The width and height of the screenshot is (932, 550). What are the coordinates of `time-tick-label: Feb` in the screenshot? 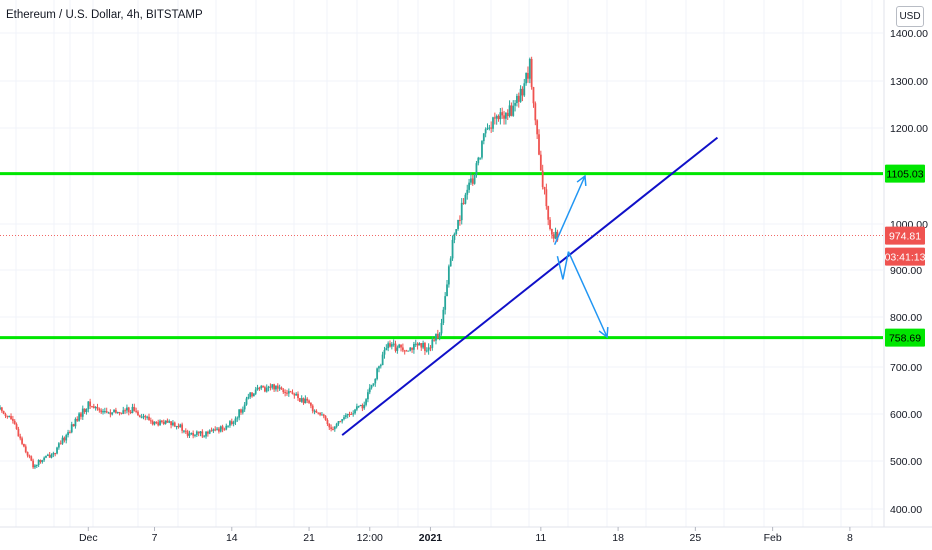 It's located at (773, 538).